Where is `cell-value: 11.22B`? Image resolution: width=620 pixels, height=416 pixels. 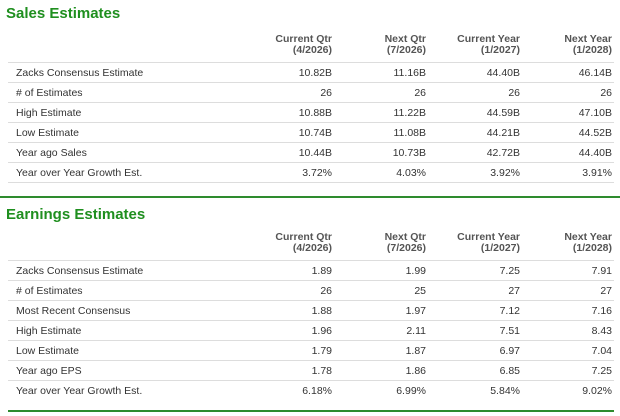
cell-value: 11.22B is located at coordinates (410, 112).